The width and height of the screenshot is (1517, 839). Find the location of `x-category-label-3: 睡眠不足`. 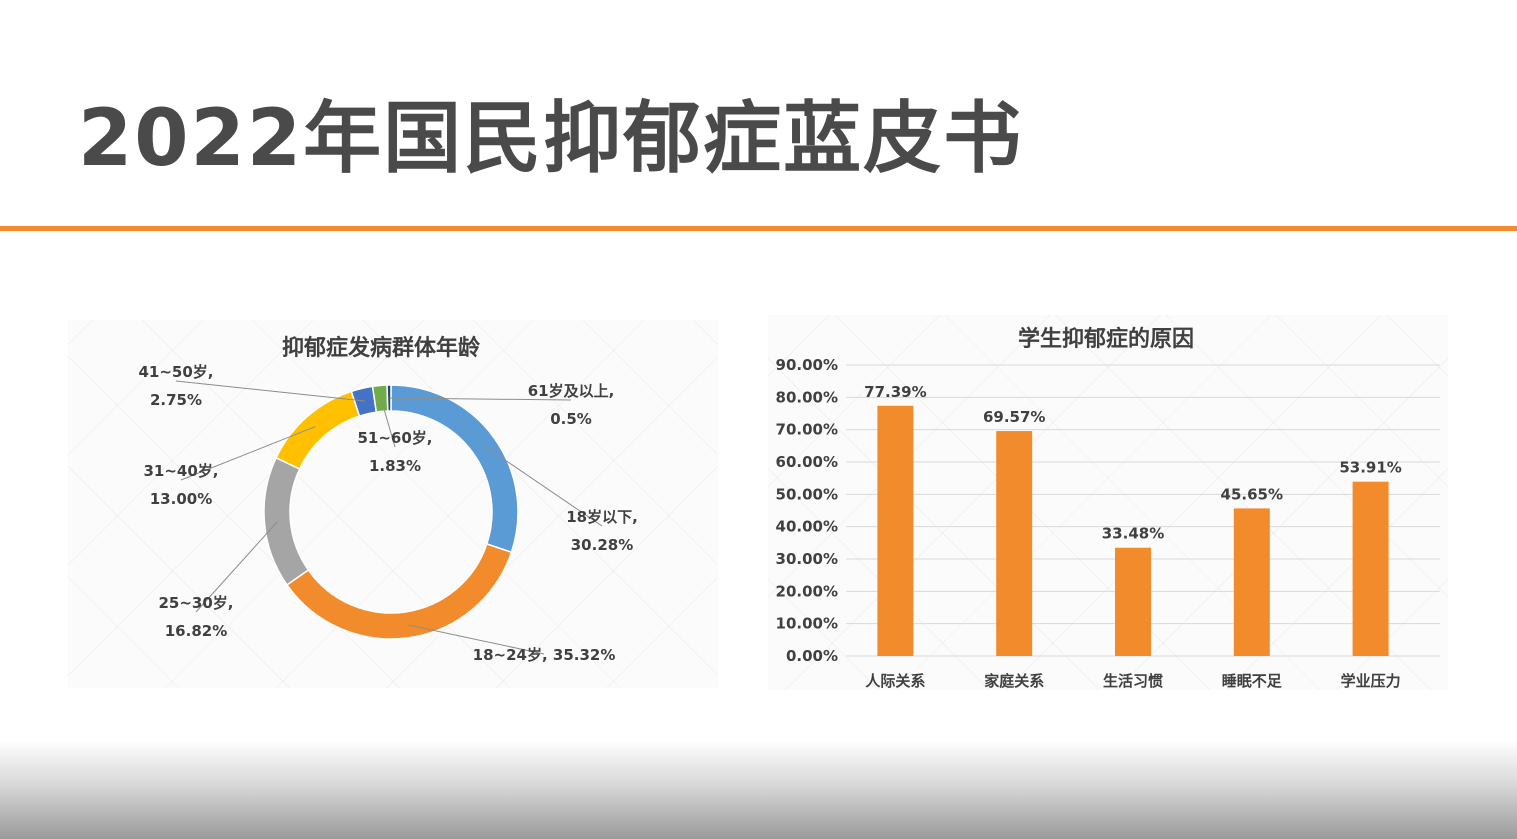

x-category-label-3: 睡眠不足 is located at coordinates (1252, 681).